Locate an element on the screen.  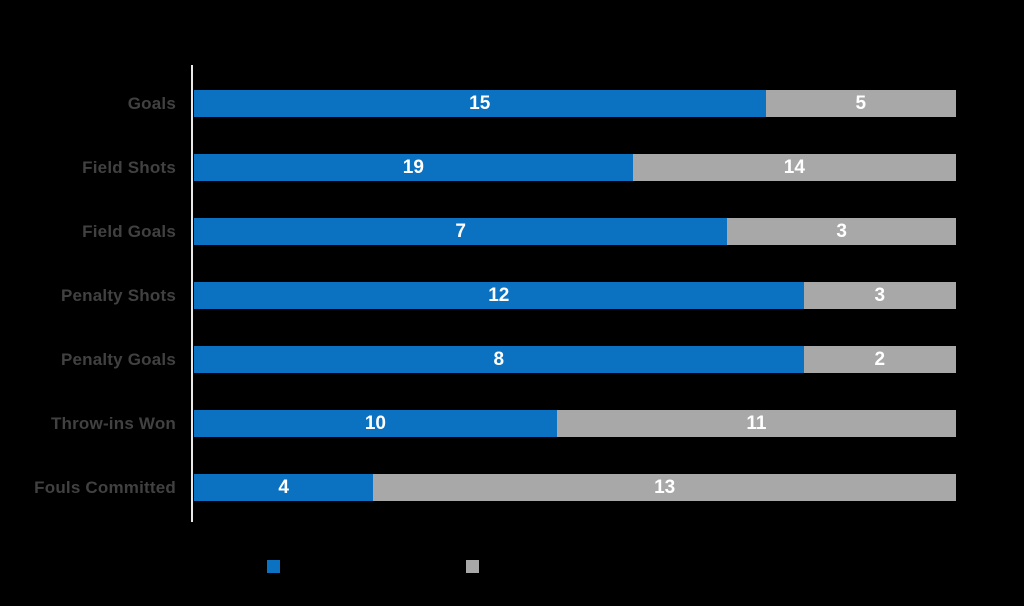
bar-row: Goals 15 5 is located at coordinates (542, 103).